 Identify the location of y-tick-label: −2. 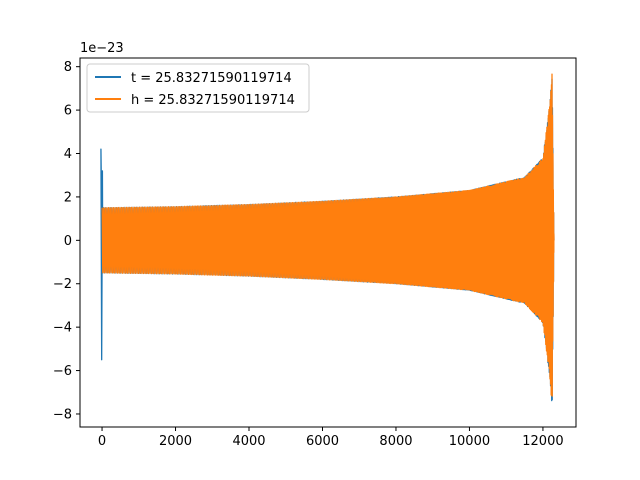
(62, 284).